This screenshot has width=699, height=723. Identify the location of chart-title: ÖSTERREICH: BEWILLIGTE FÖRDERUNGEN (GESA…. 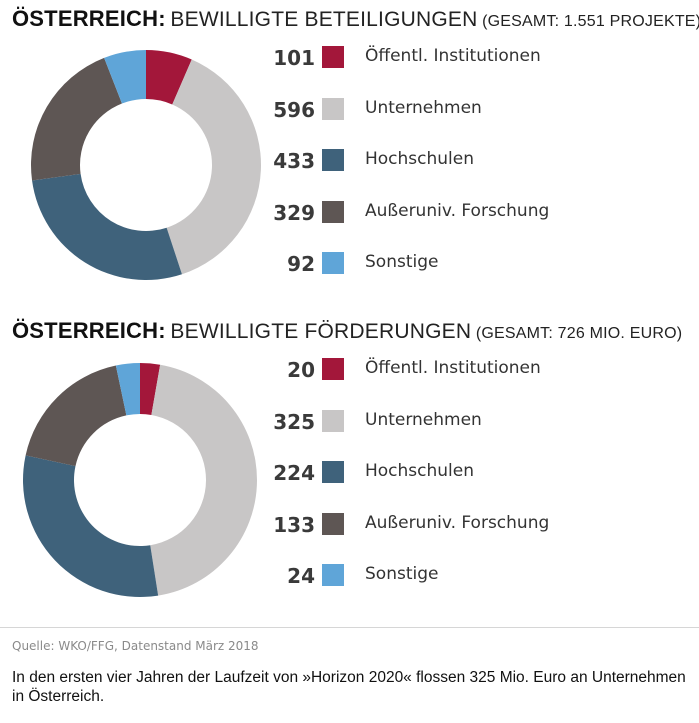
(347, 331).